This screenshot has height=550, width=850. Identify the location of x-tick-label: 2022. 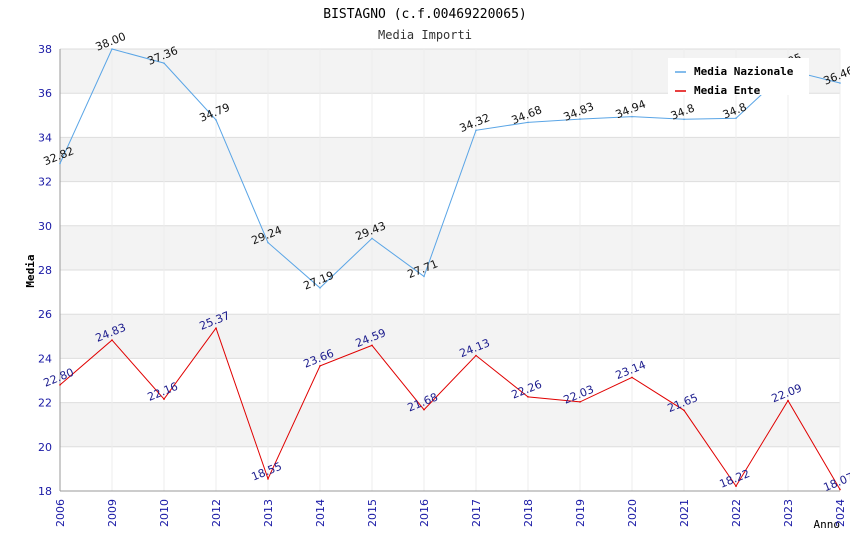
(736, 513).